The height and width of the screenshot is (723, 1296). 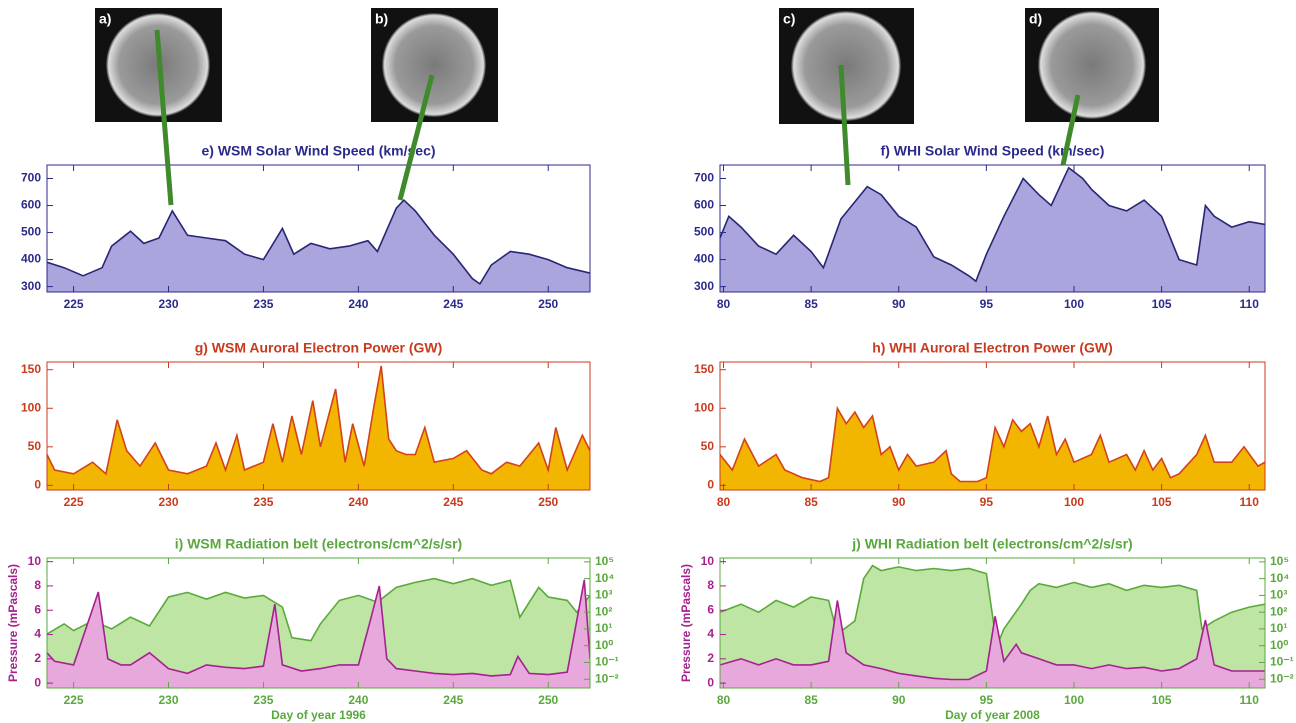 What do you see at coordinates (31, 286) in the screenshot?
I see `y-tick-label: 300` at bounding box center [31, 286].